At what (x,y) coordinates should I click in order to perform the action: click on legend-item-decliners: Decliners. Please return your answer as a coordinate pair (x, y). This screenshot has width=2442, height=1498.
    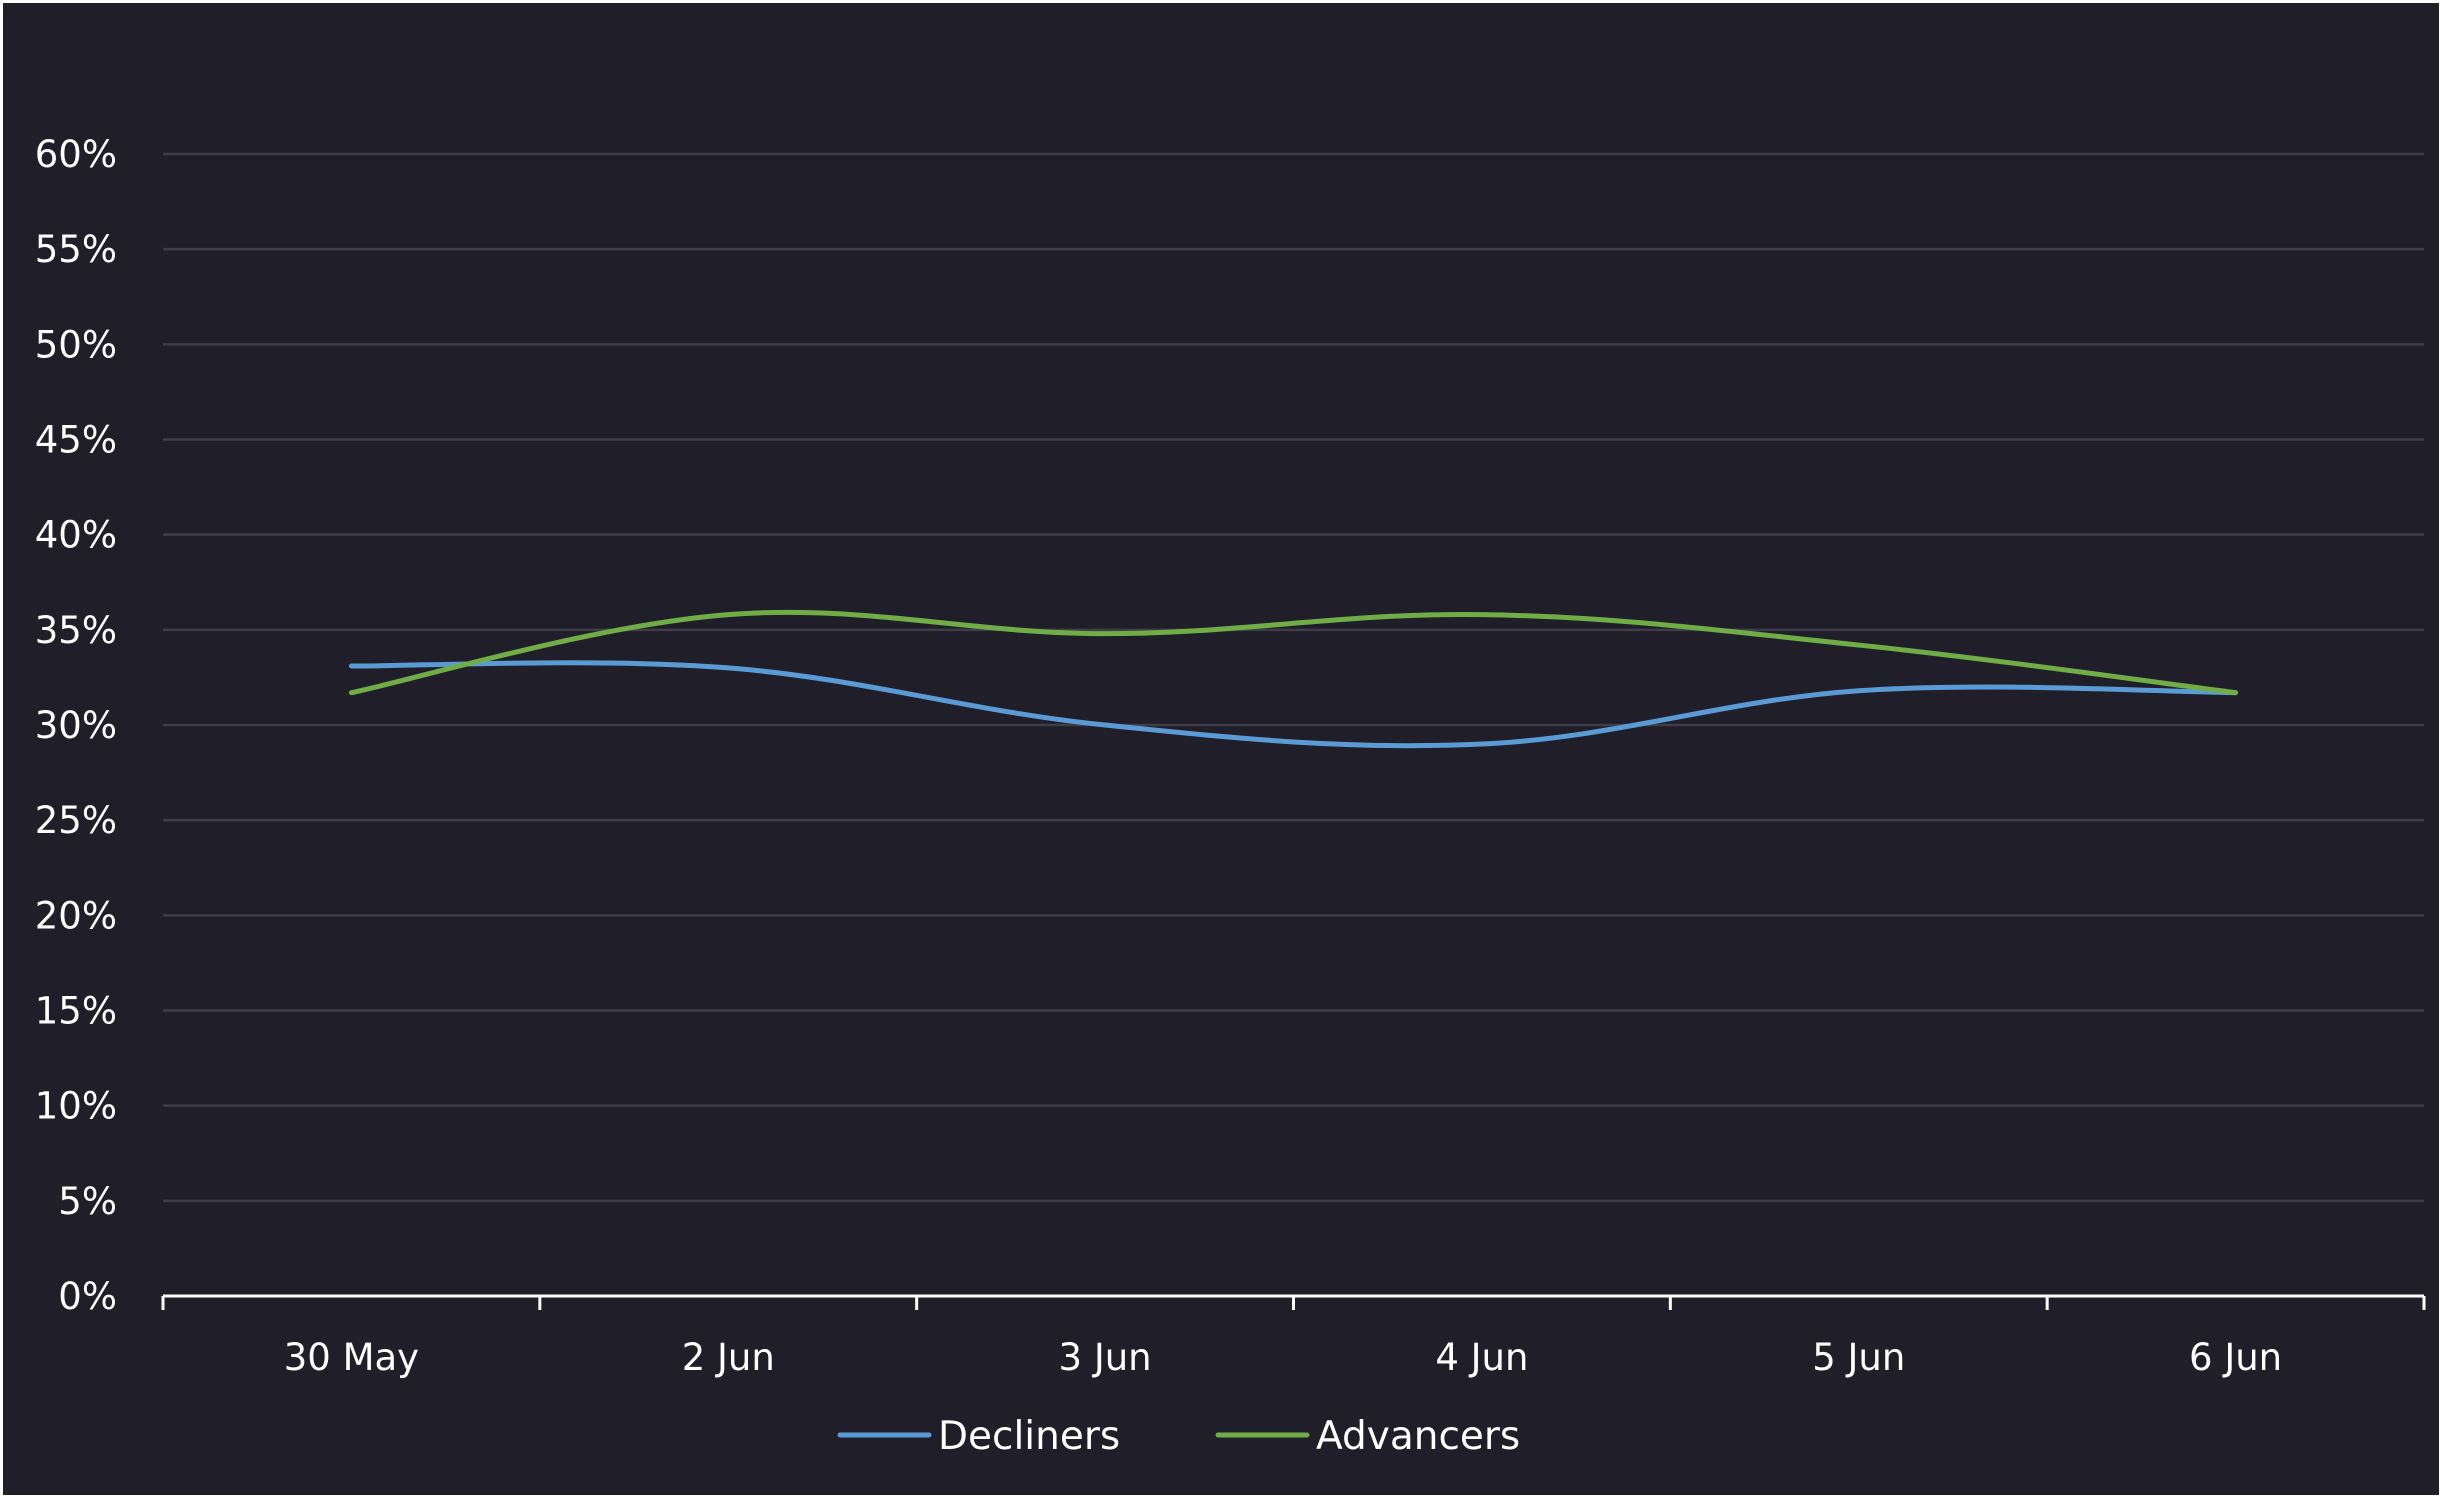
    Looking at the image, I should click on (978, 1436).